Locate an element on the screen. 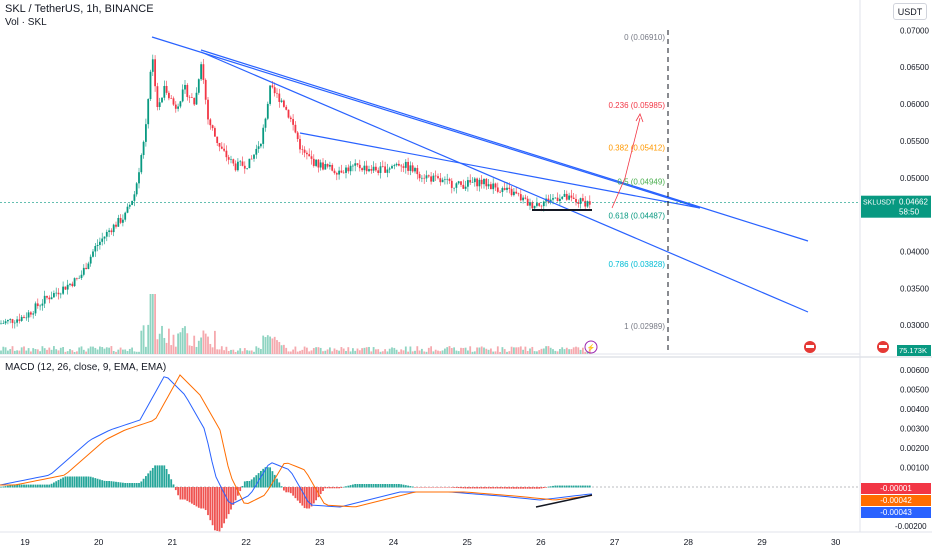 Image resolution: width=932 pixels, height=555 pixels. price-tick-label: 0.05000 is located at coordinates (914, 178).